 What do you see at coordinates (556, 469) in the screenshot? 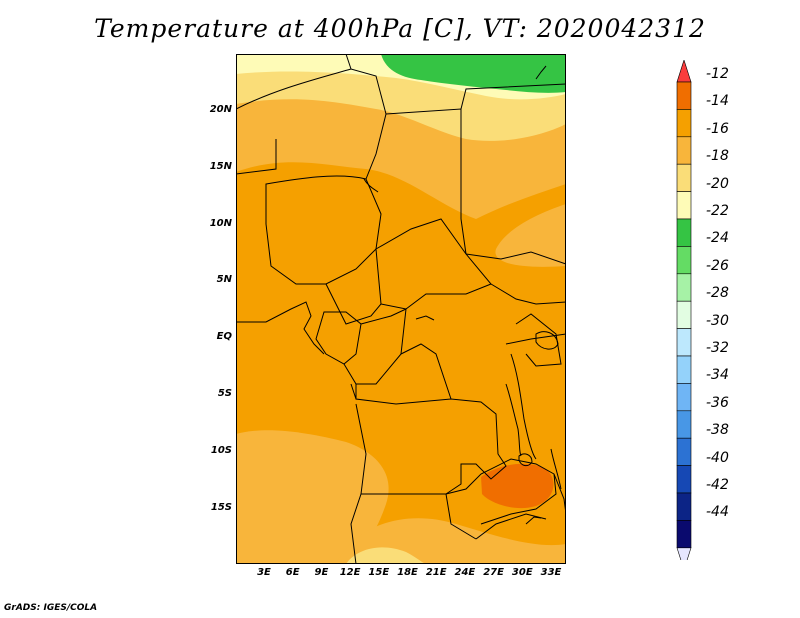
I see `lake-malawi` at bounding box center [556, 469].